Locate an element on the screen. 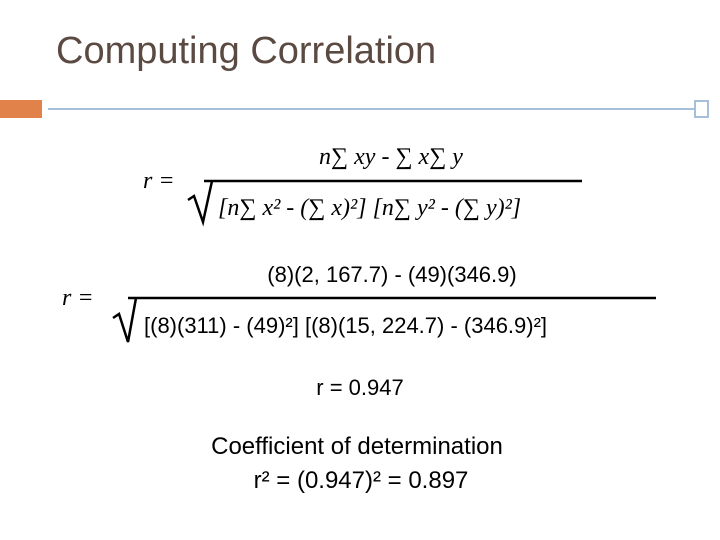  slide-title: Computing Correlation is located at coordinates (246, 51).